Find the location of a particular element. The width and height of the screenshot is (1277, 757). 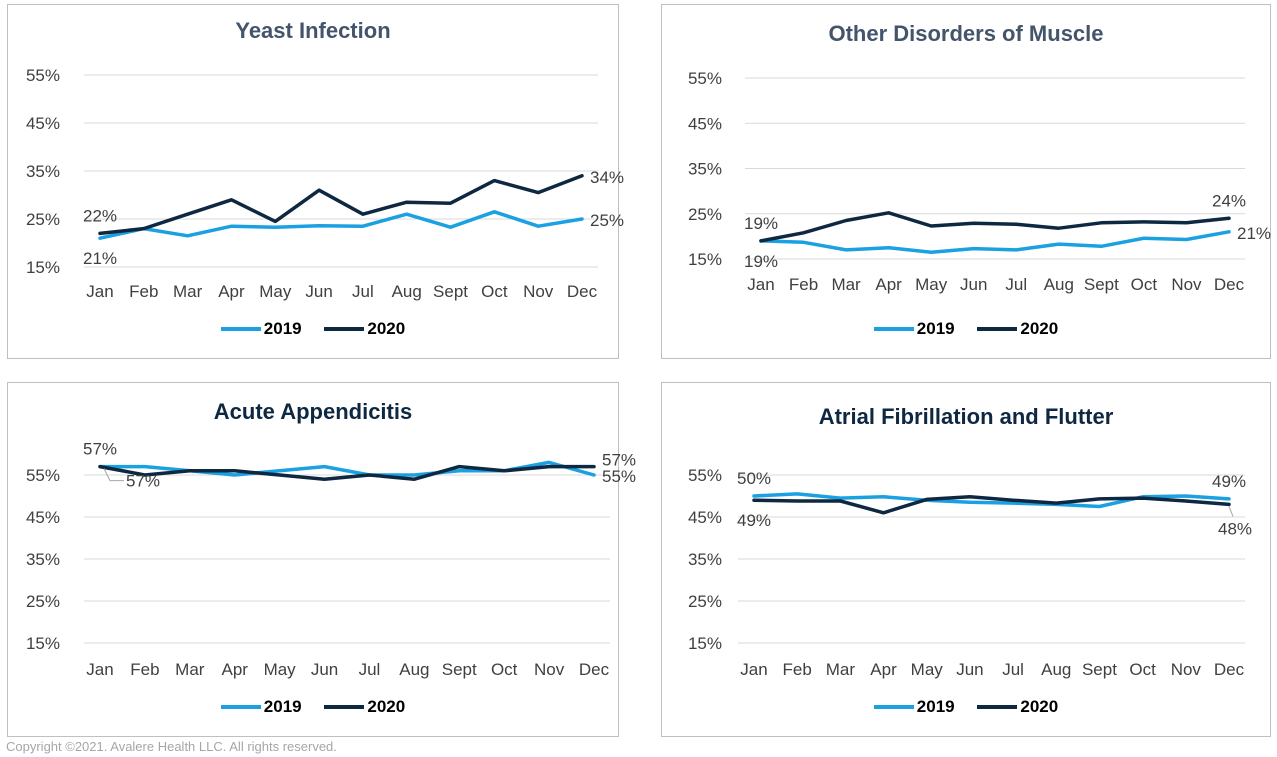

chart-title: Other Disorders of Muscle is located at coordinates (966, 33).